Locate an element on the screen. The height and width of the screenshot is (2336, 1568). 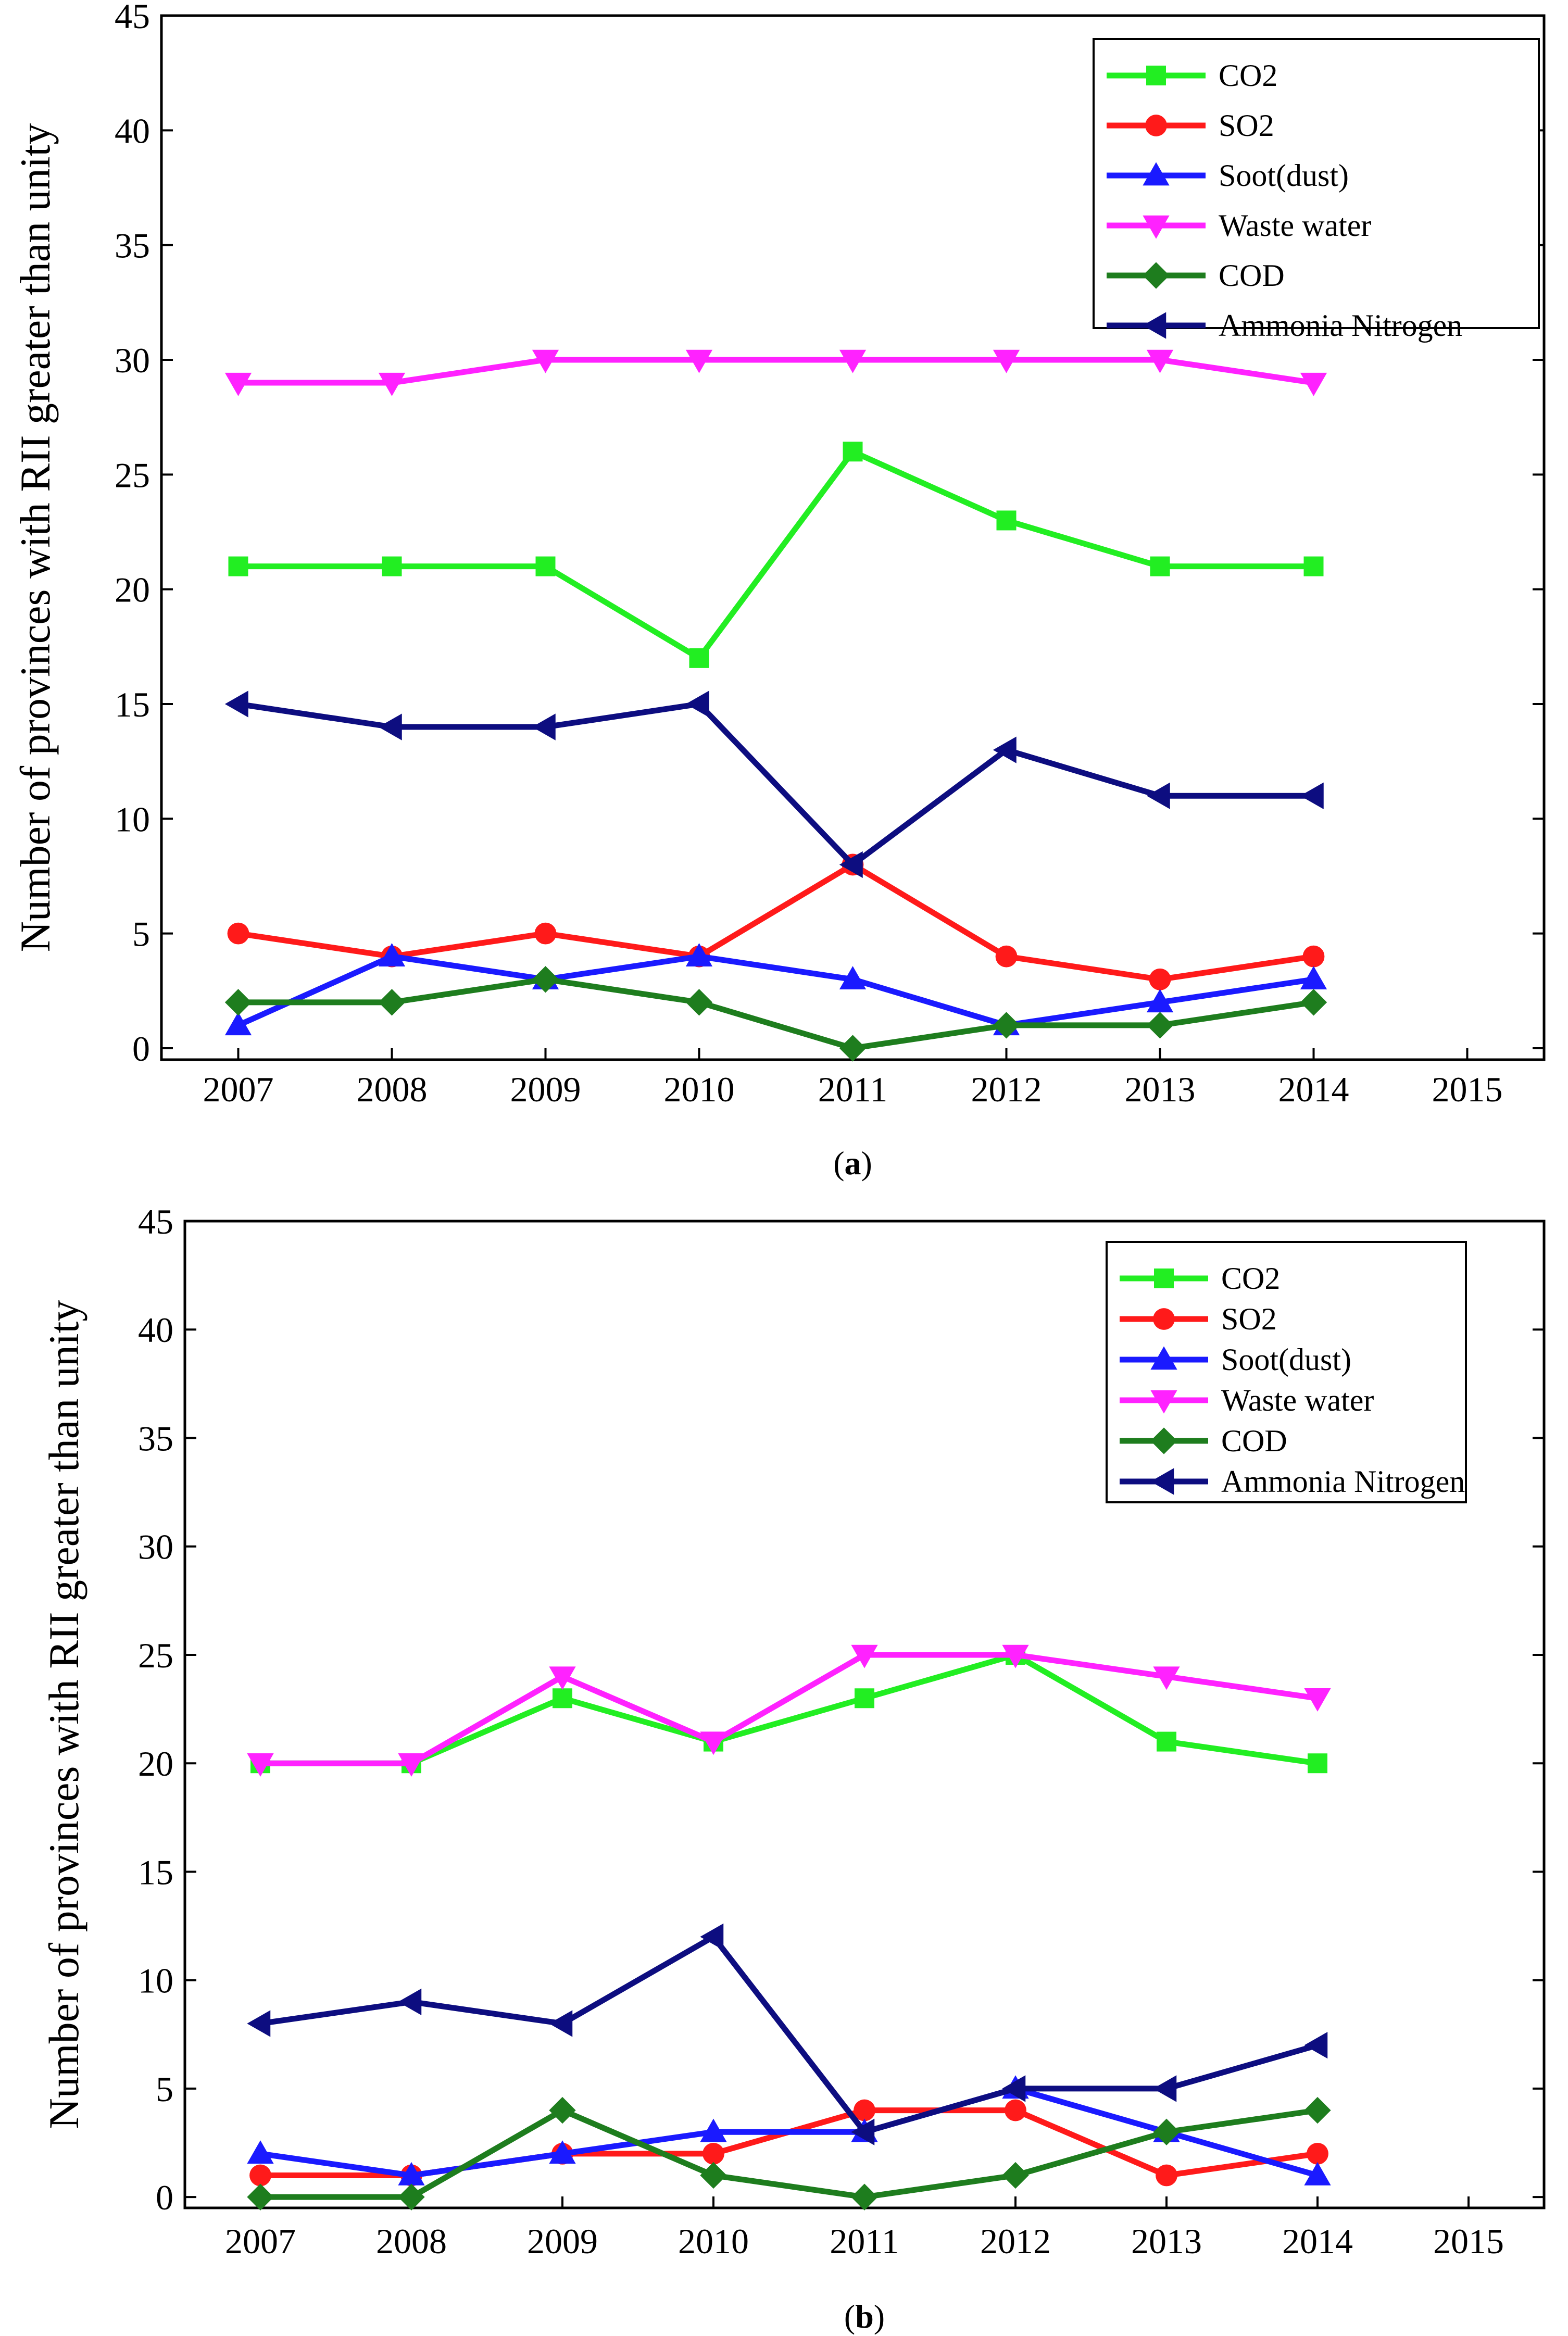
panel-caption: (b) is located at coordinates (864, 2316).